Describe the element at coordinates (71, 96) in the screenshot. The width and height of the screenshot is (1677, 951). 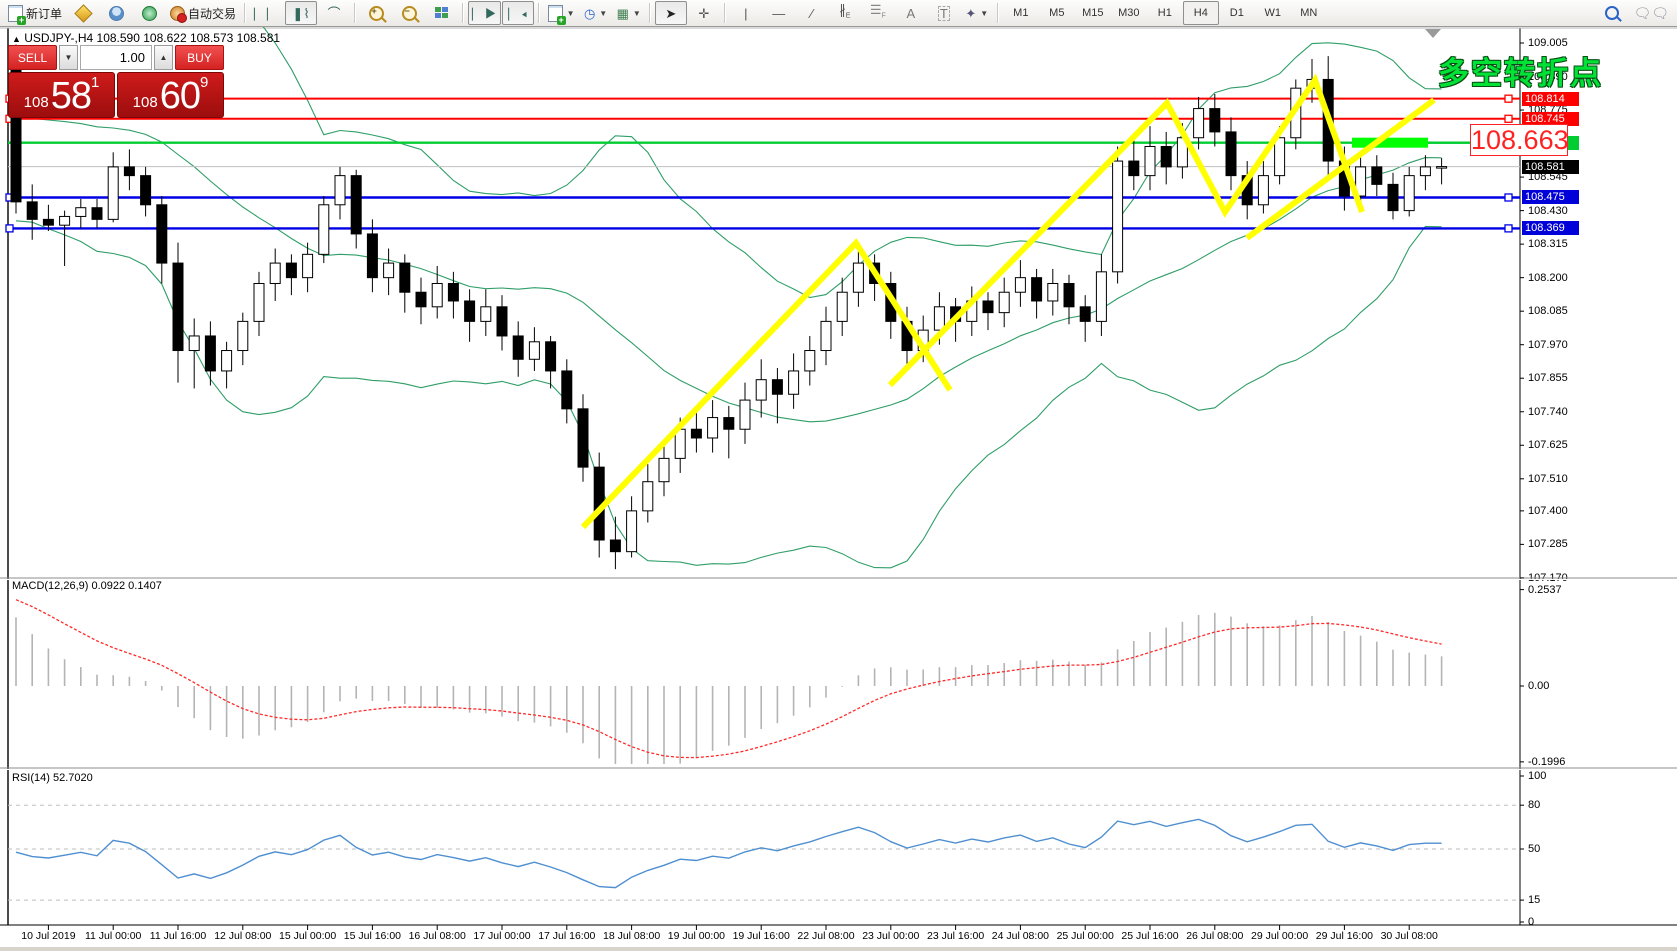
I see `sell-price-main: 58` at that location.